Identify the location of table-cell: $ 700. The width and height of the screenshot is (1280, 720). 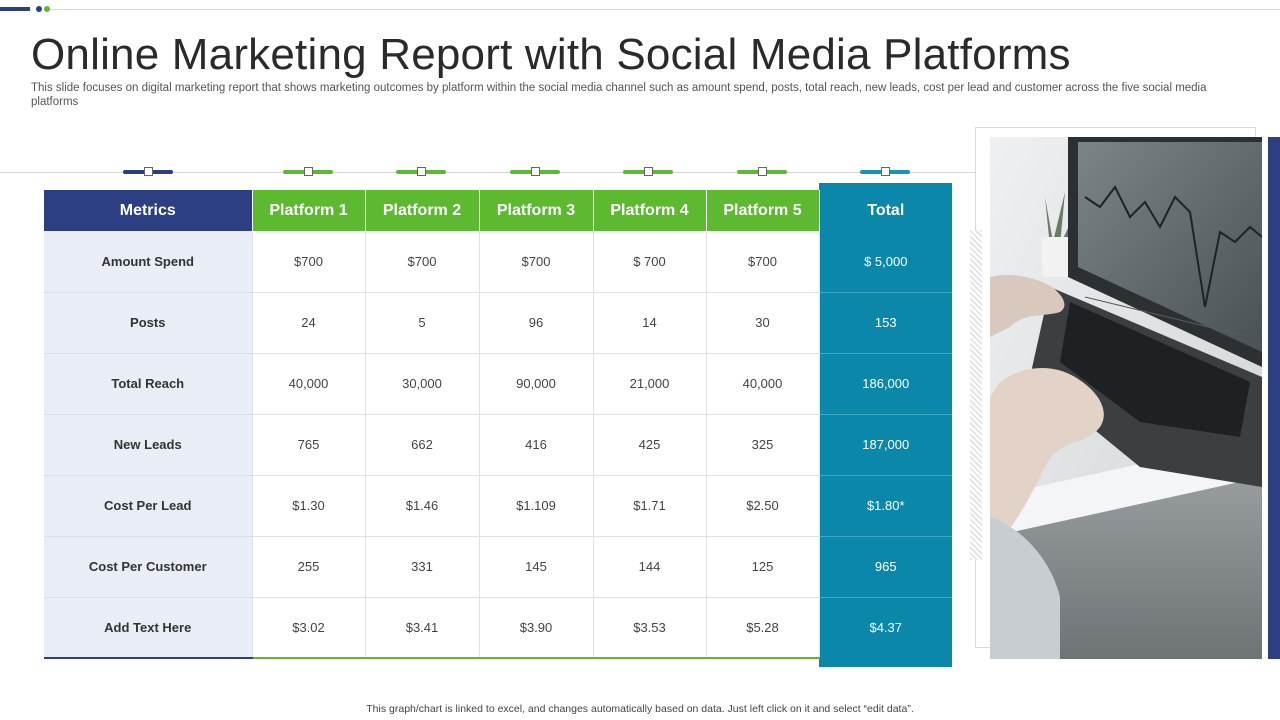
(650, 262).